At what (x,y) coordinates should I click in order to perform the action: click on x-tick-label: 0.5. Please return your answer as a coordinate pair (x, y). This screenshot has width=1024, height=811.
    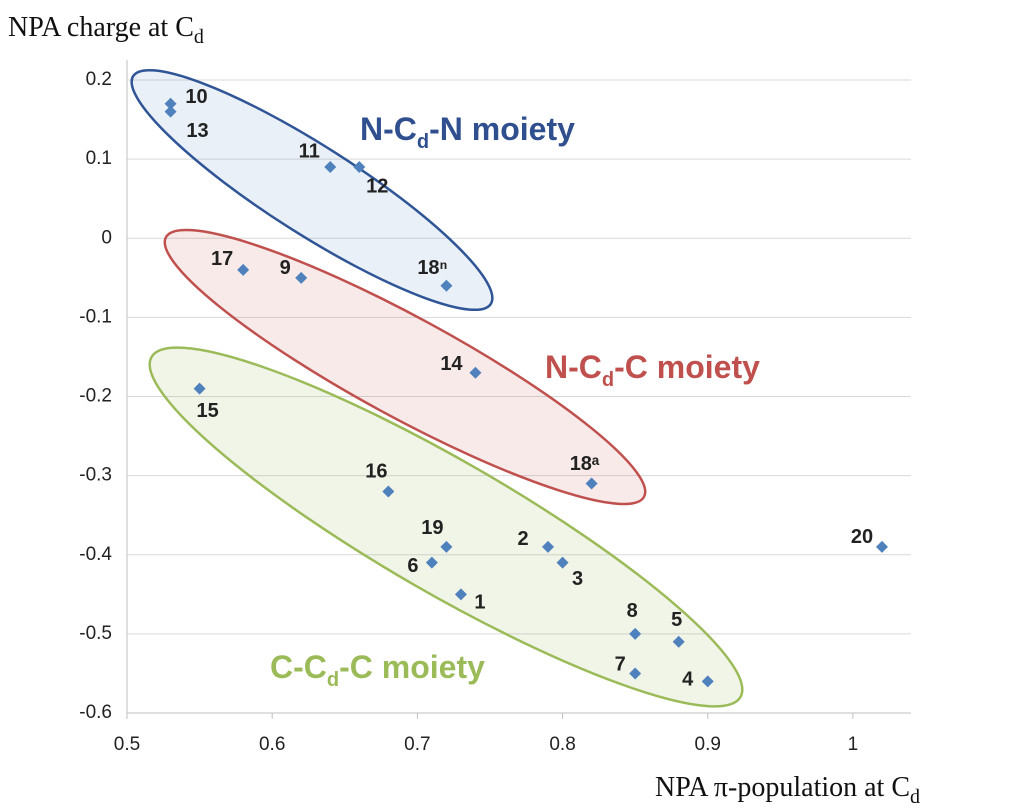
    Looking at the image, I should click on (127, 744).